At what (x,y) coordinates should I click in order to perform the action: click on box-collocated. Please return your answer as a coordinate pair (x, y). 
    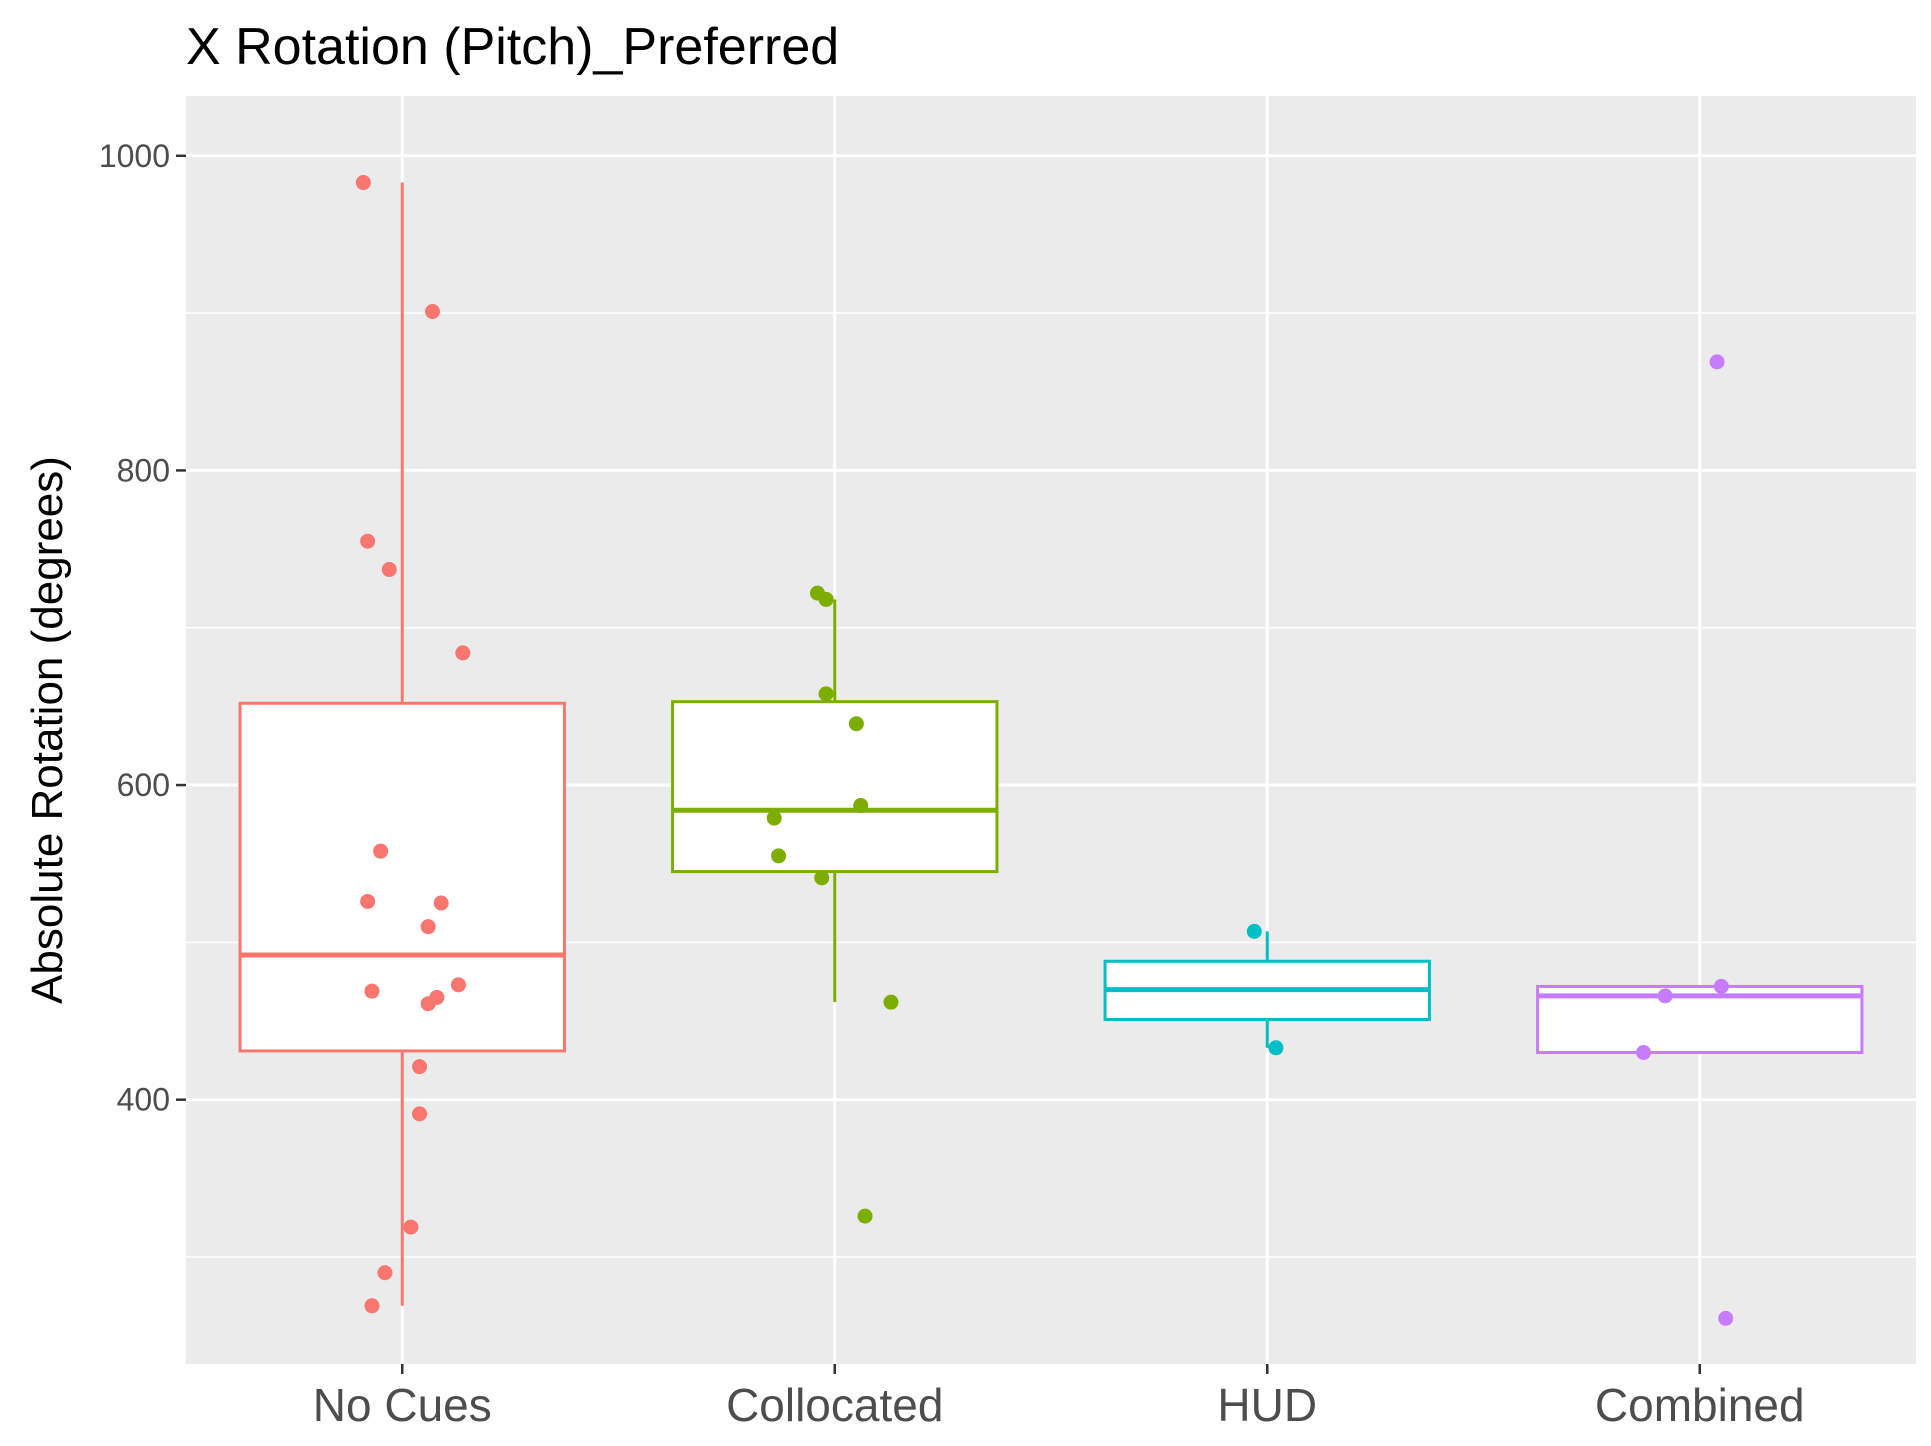
    Looking at the image, I should click on (835, 801).